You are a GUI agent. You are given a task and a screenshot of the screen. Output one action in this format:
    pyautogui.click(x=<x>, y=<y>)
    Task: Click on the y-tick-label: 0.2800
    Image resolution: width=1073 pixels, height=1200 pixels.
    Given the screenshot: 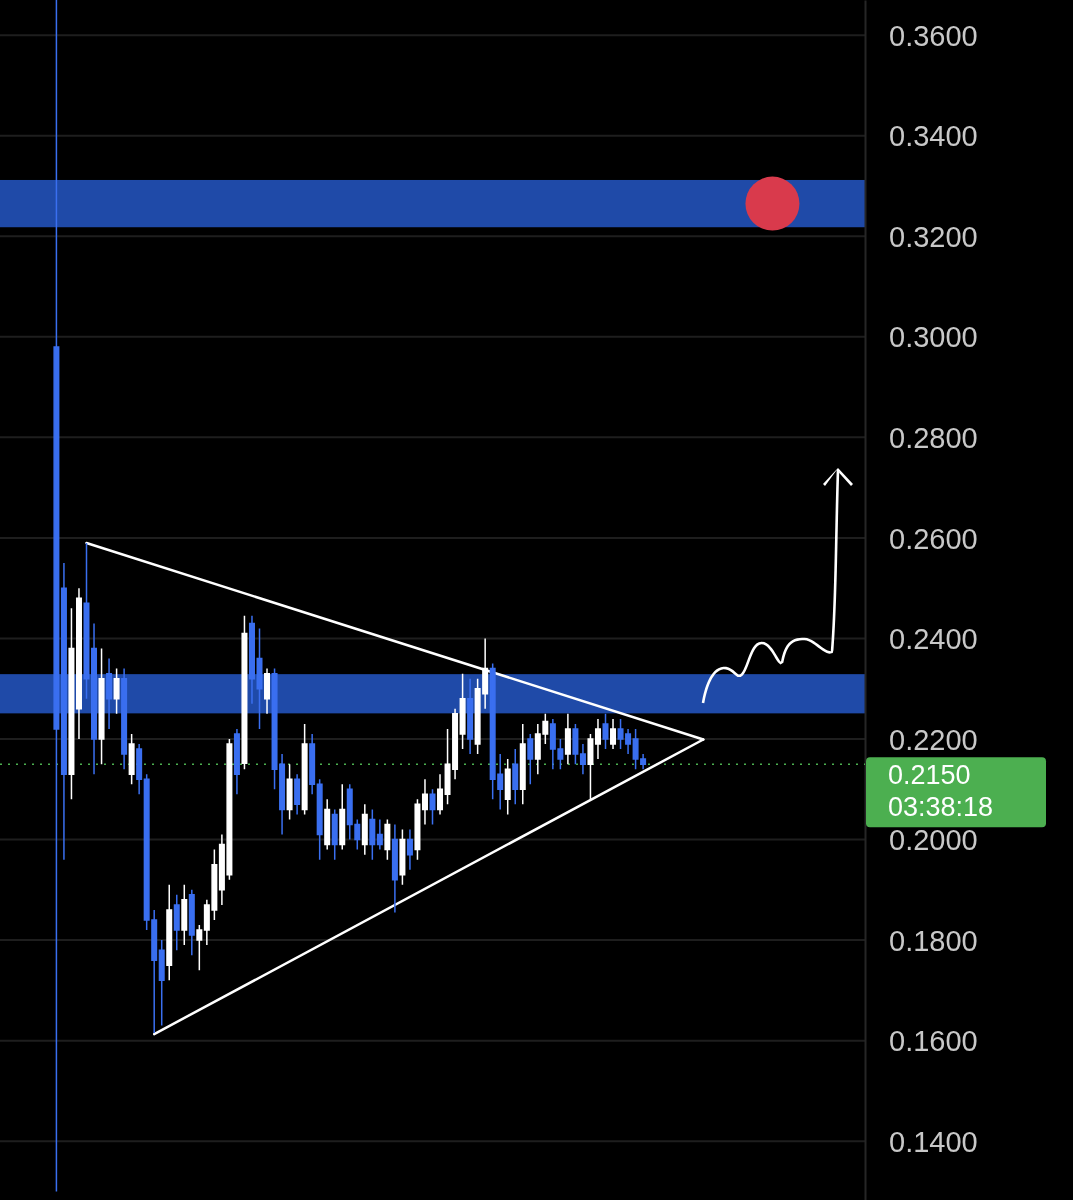 What is the action you would take?
    pyautogui.click(x=933, y=438)
    